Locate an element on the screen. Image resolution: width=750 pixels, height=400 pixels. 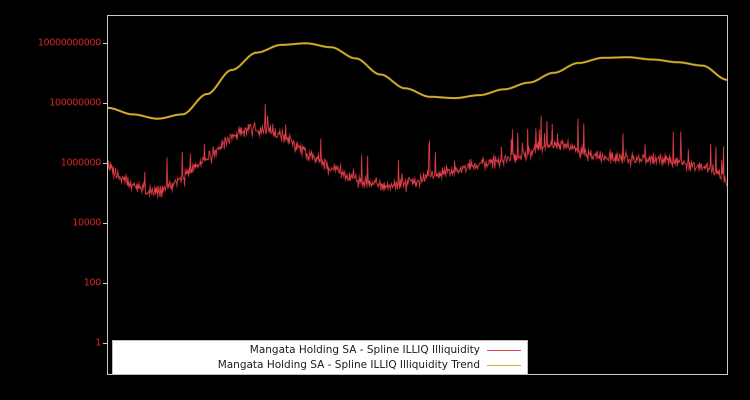
y-tick-label-3: 1000000 is located at coordinates (81, 163).